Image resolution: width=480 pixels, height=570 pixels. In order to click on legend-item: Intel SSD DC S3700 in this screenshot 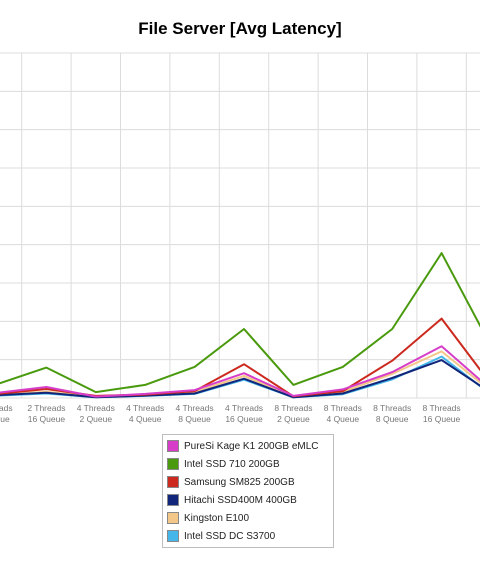, I will do `click(248, 536)`.